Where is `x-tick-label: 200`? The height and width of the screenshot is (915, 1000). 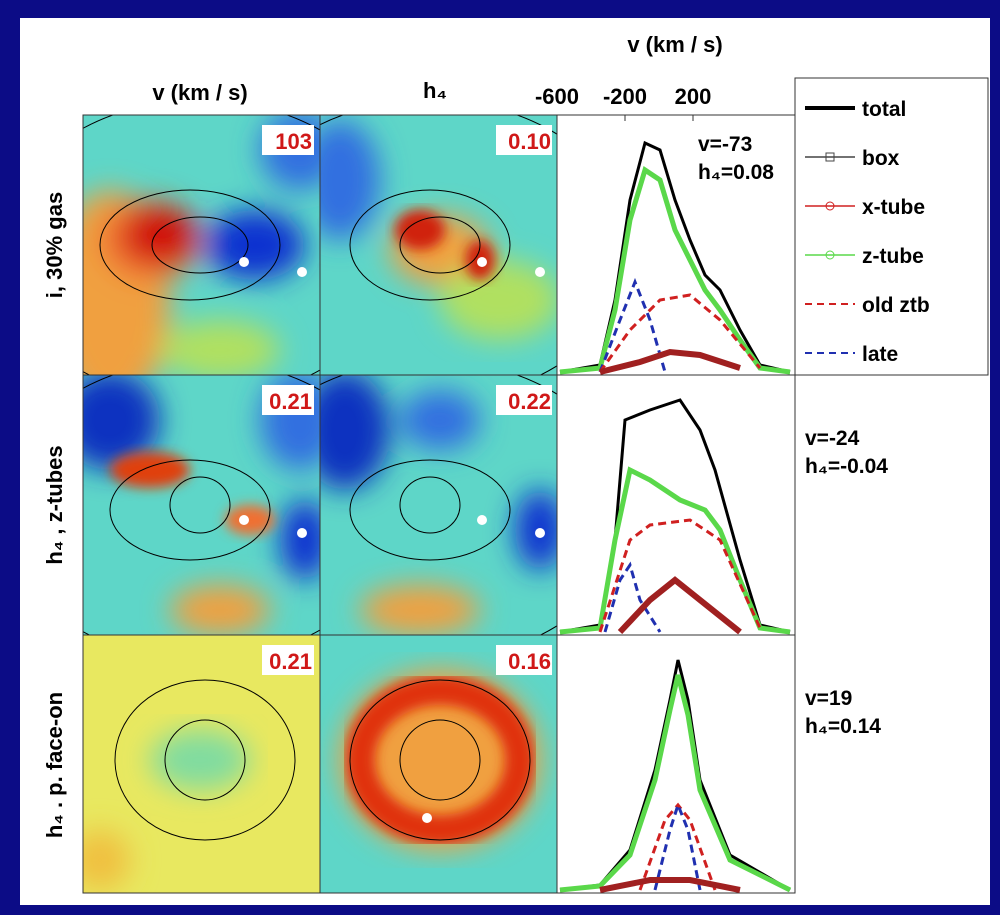
x-tick-label: 200 is located at coordinates (693, 96).